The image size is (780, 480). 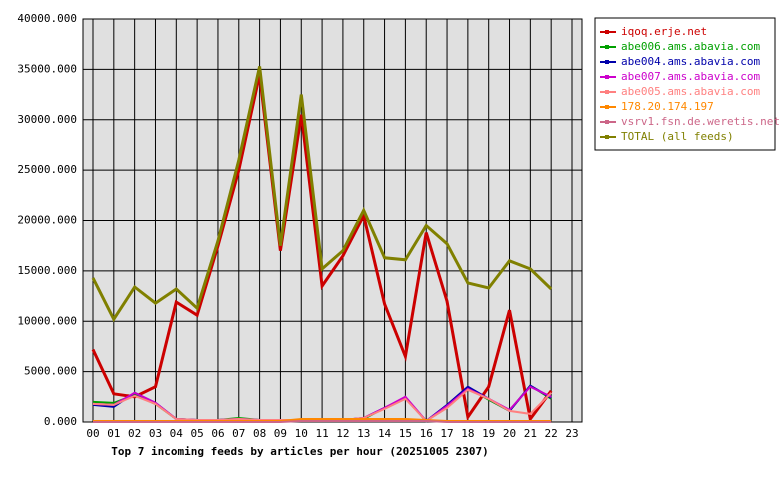 What do you see at coordinates (134, 433) in the screenshot?
I see `x-tick-label: 02` at bounding box center [134, 433].